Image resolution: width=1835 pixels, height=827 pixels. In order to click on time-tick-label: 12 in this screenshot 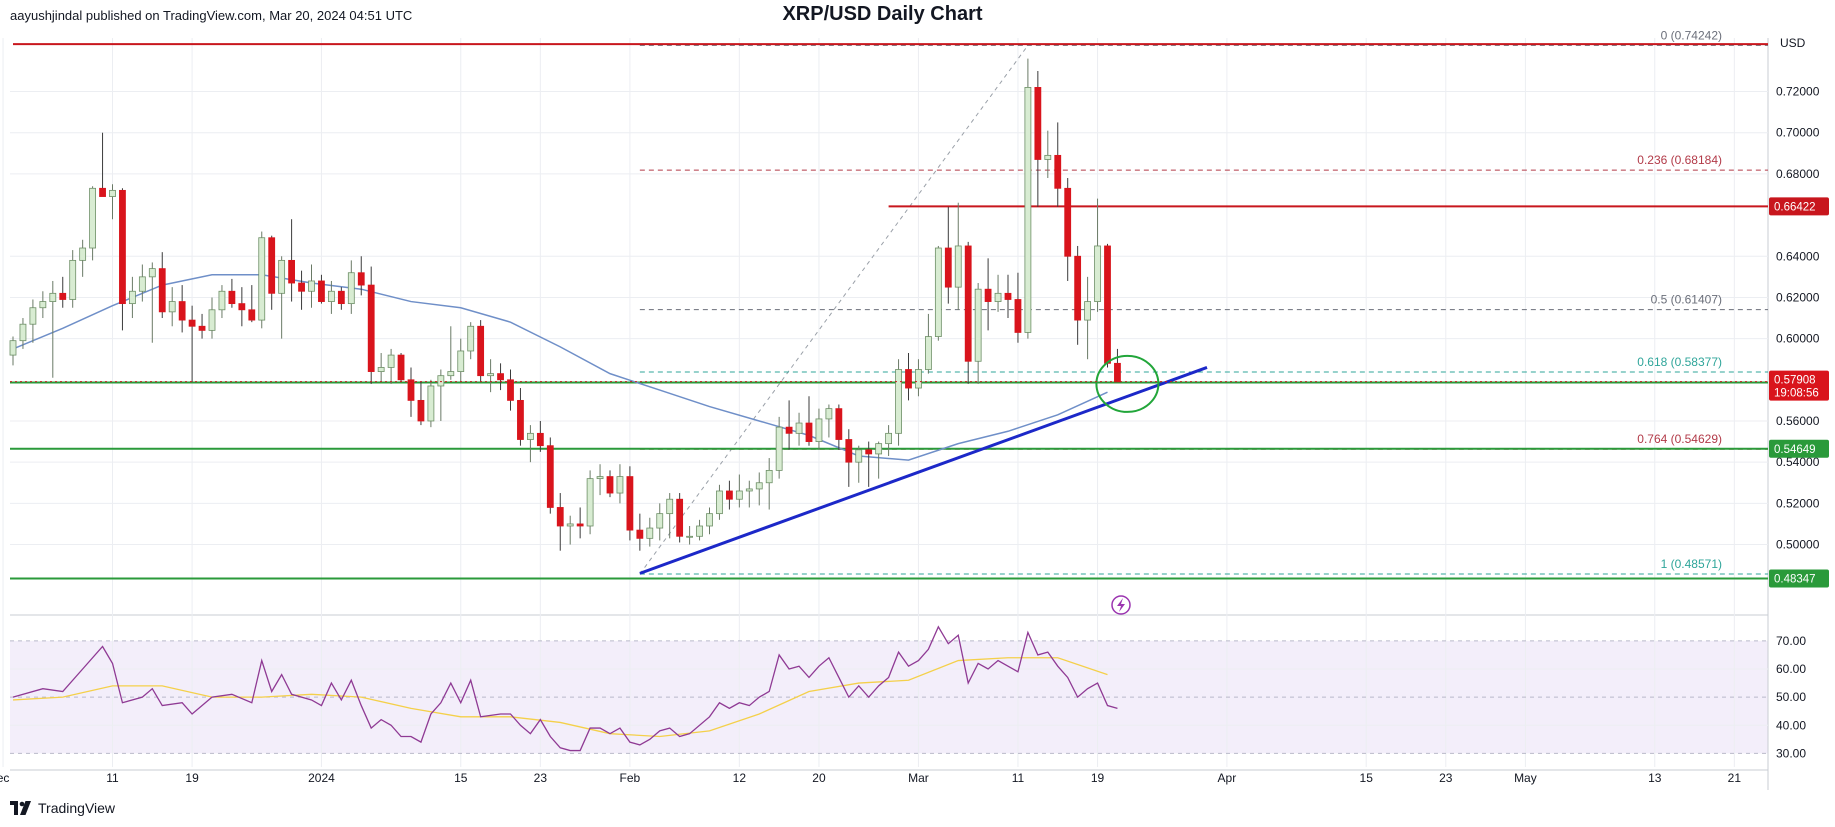, I will do `click(740, 778)`.